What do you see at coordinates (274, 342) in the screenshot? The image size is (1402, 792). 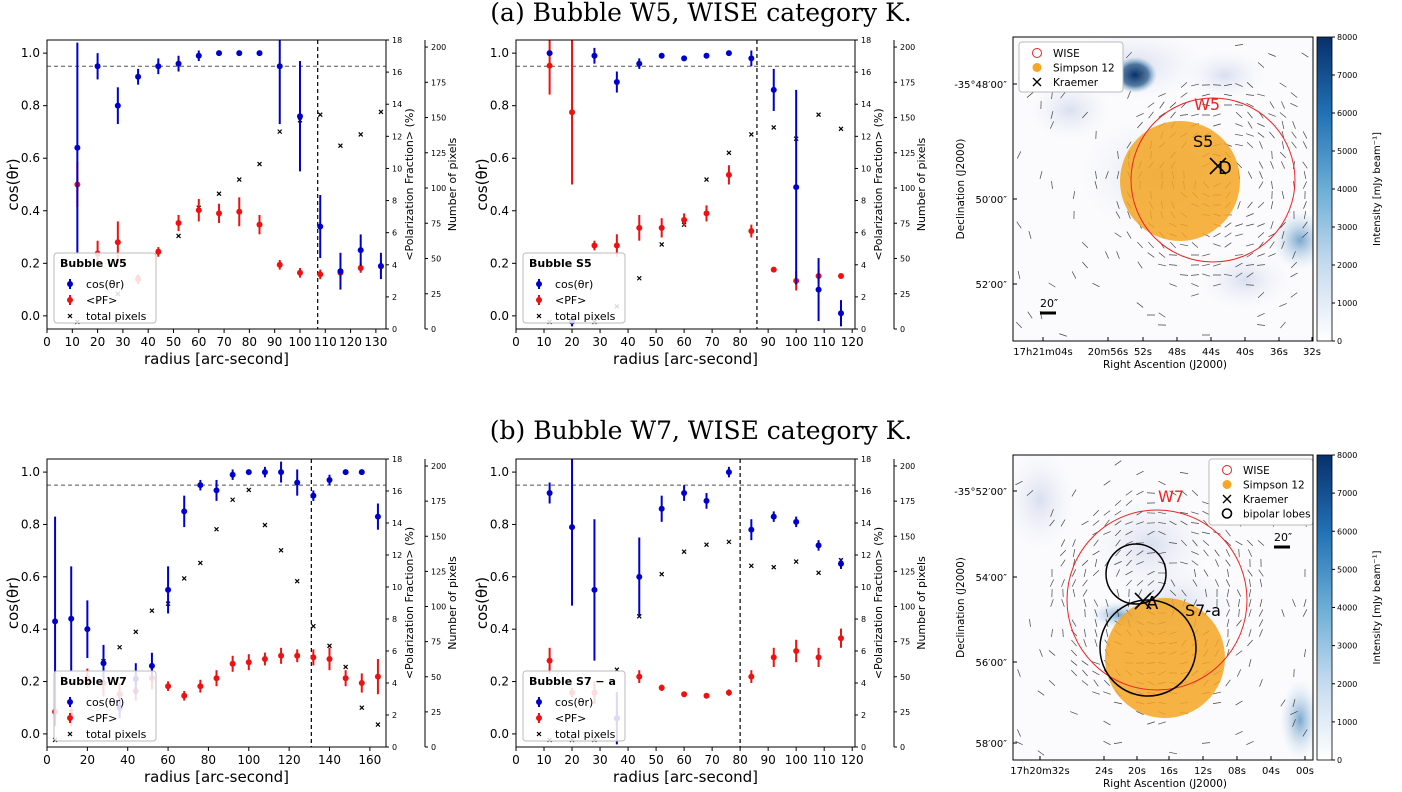 I see `x-tick-label: 90` at bounding box center [274, 342].